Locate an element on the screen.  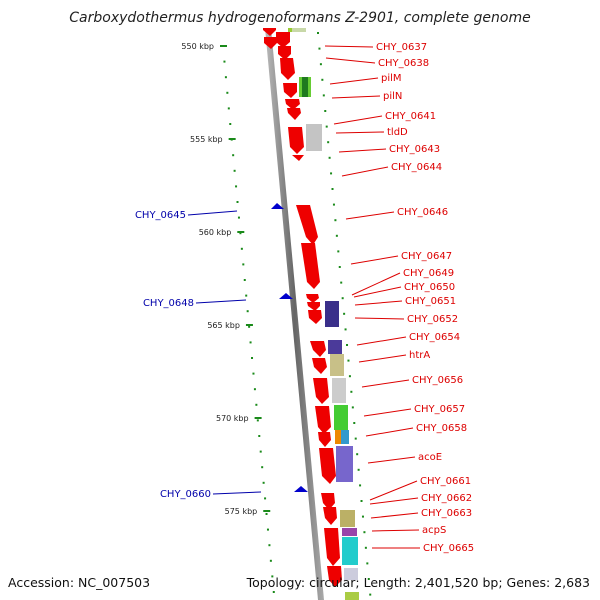
gene-label: CHY_0646 is located at coordinates (422, 212).